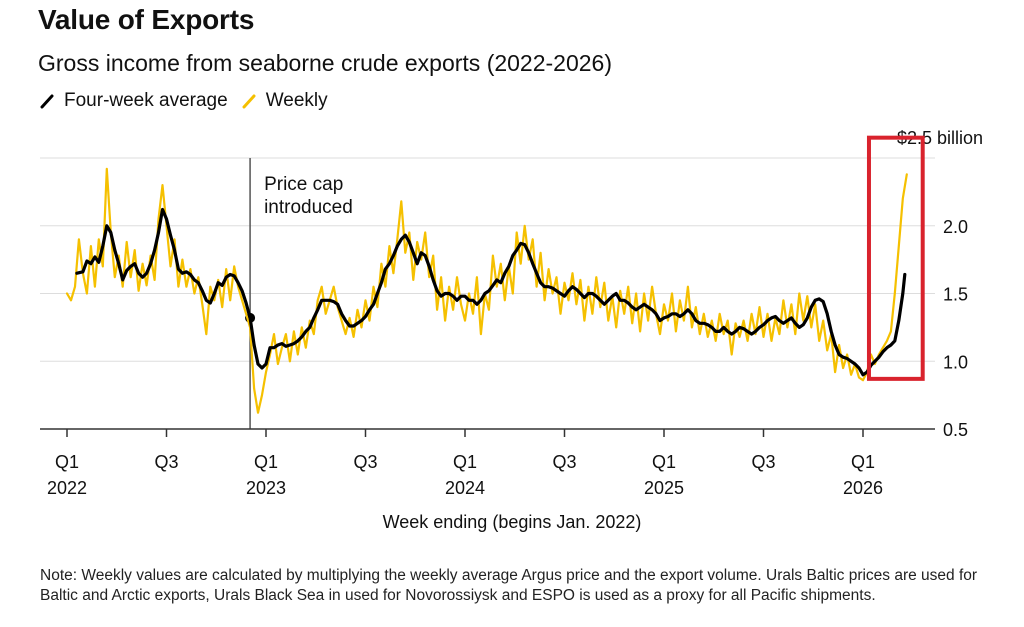 This screenshot has width=1024, height=627. What do you see at coordinates (365, 462) in the screenshot?
I see `x-tick-quarter-3: Q3` at bounding box center [365, 462].